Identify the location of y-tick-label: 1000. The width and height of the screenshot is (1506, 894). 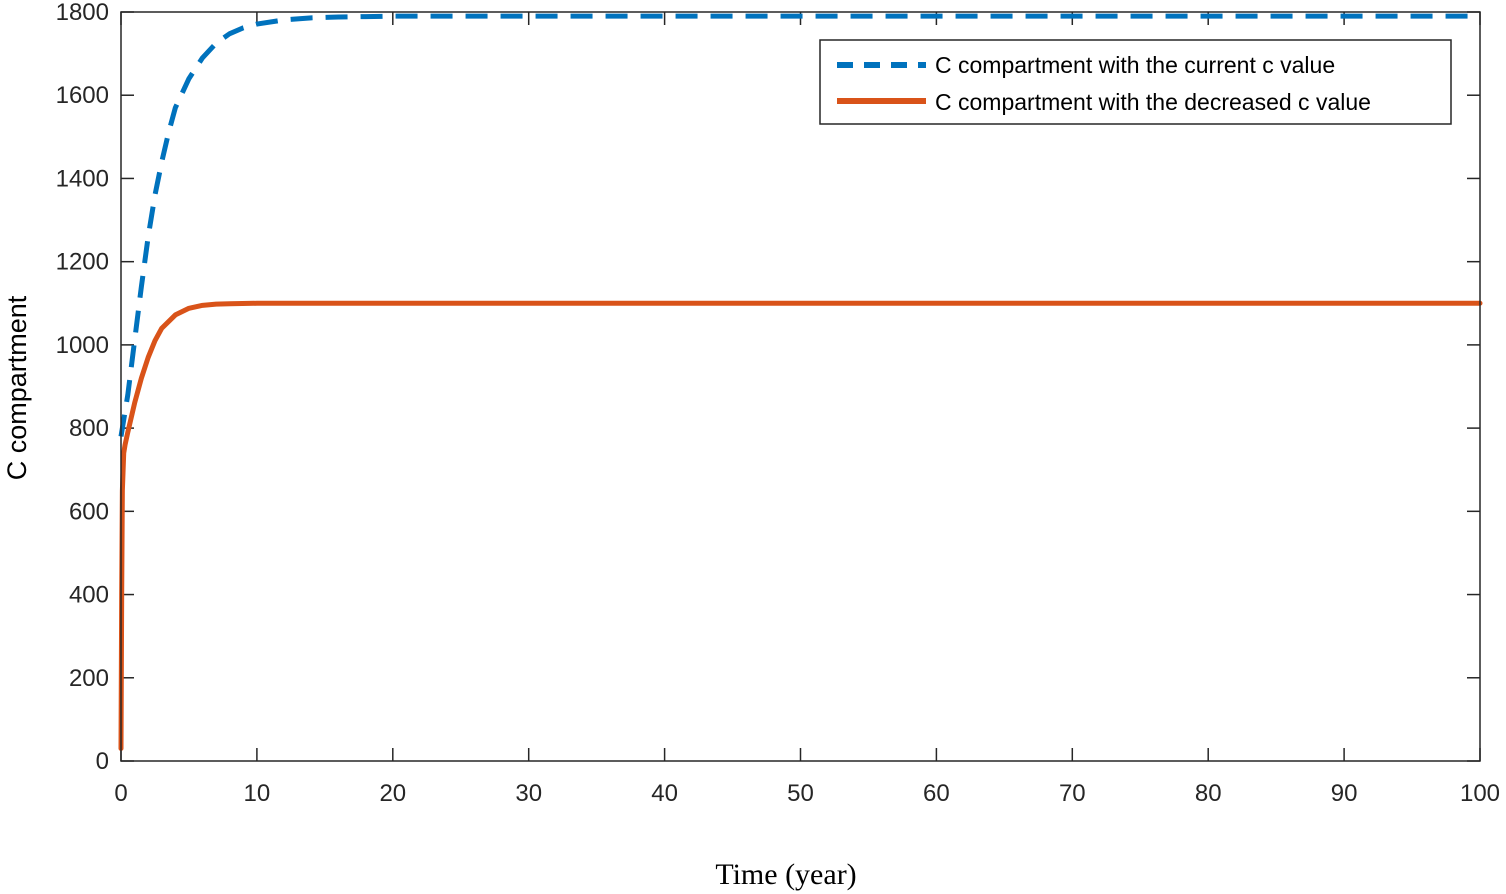
(82, 345).